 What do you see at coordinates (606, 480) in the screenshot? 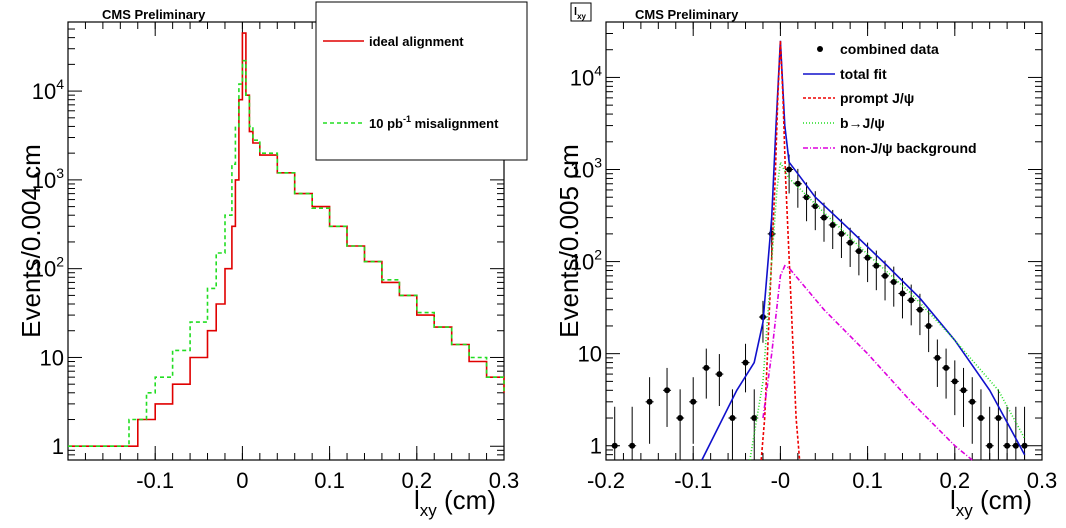
I see `x-tick-label: -0.2` at bounding box center [606, 480].